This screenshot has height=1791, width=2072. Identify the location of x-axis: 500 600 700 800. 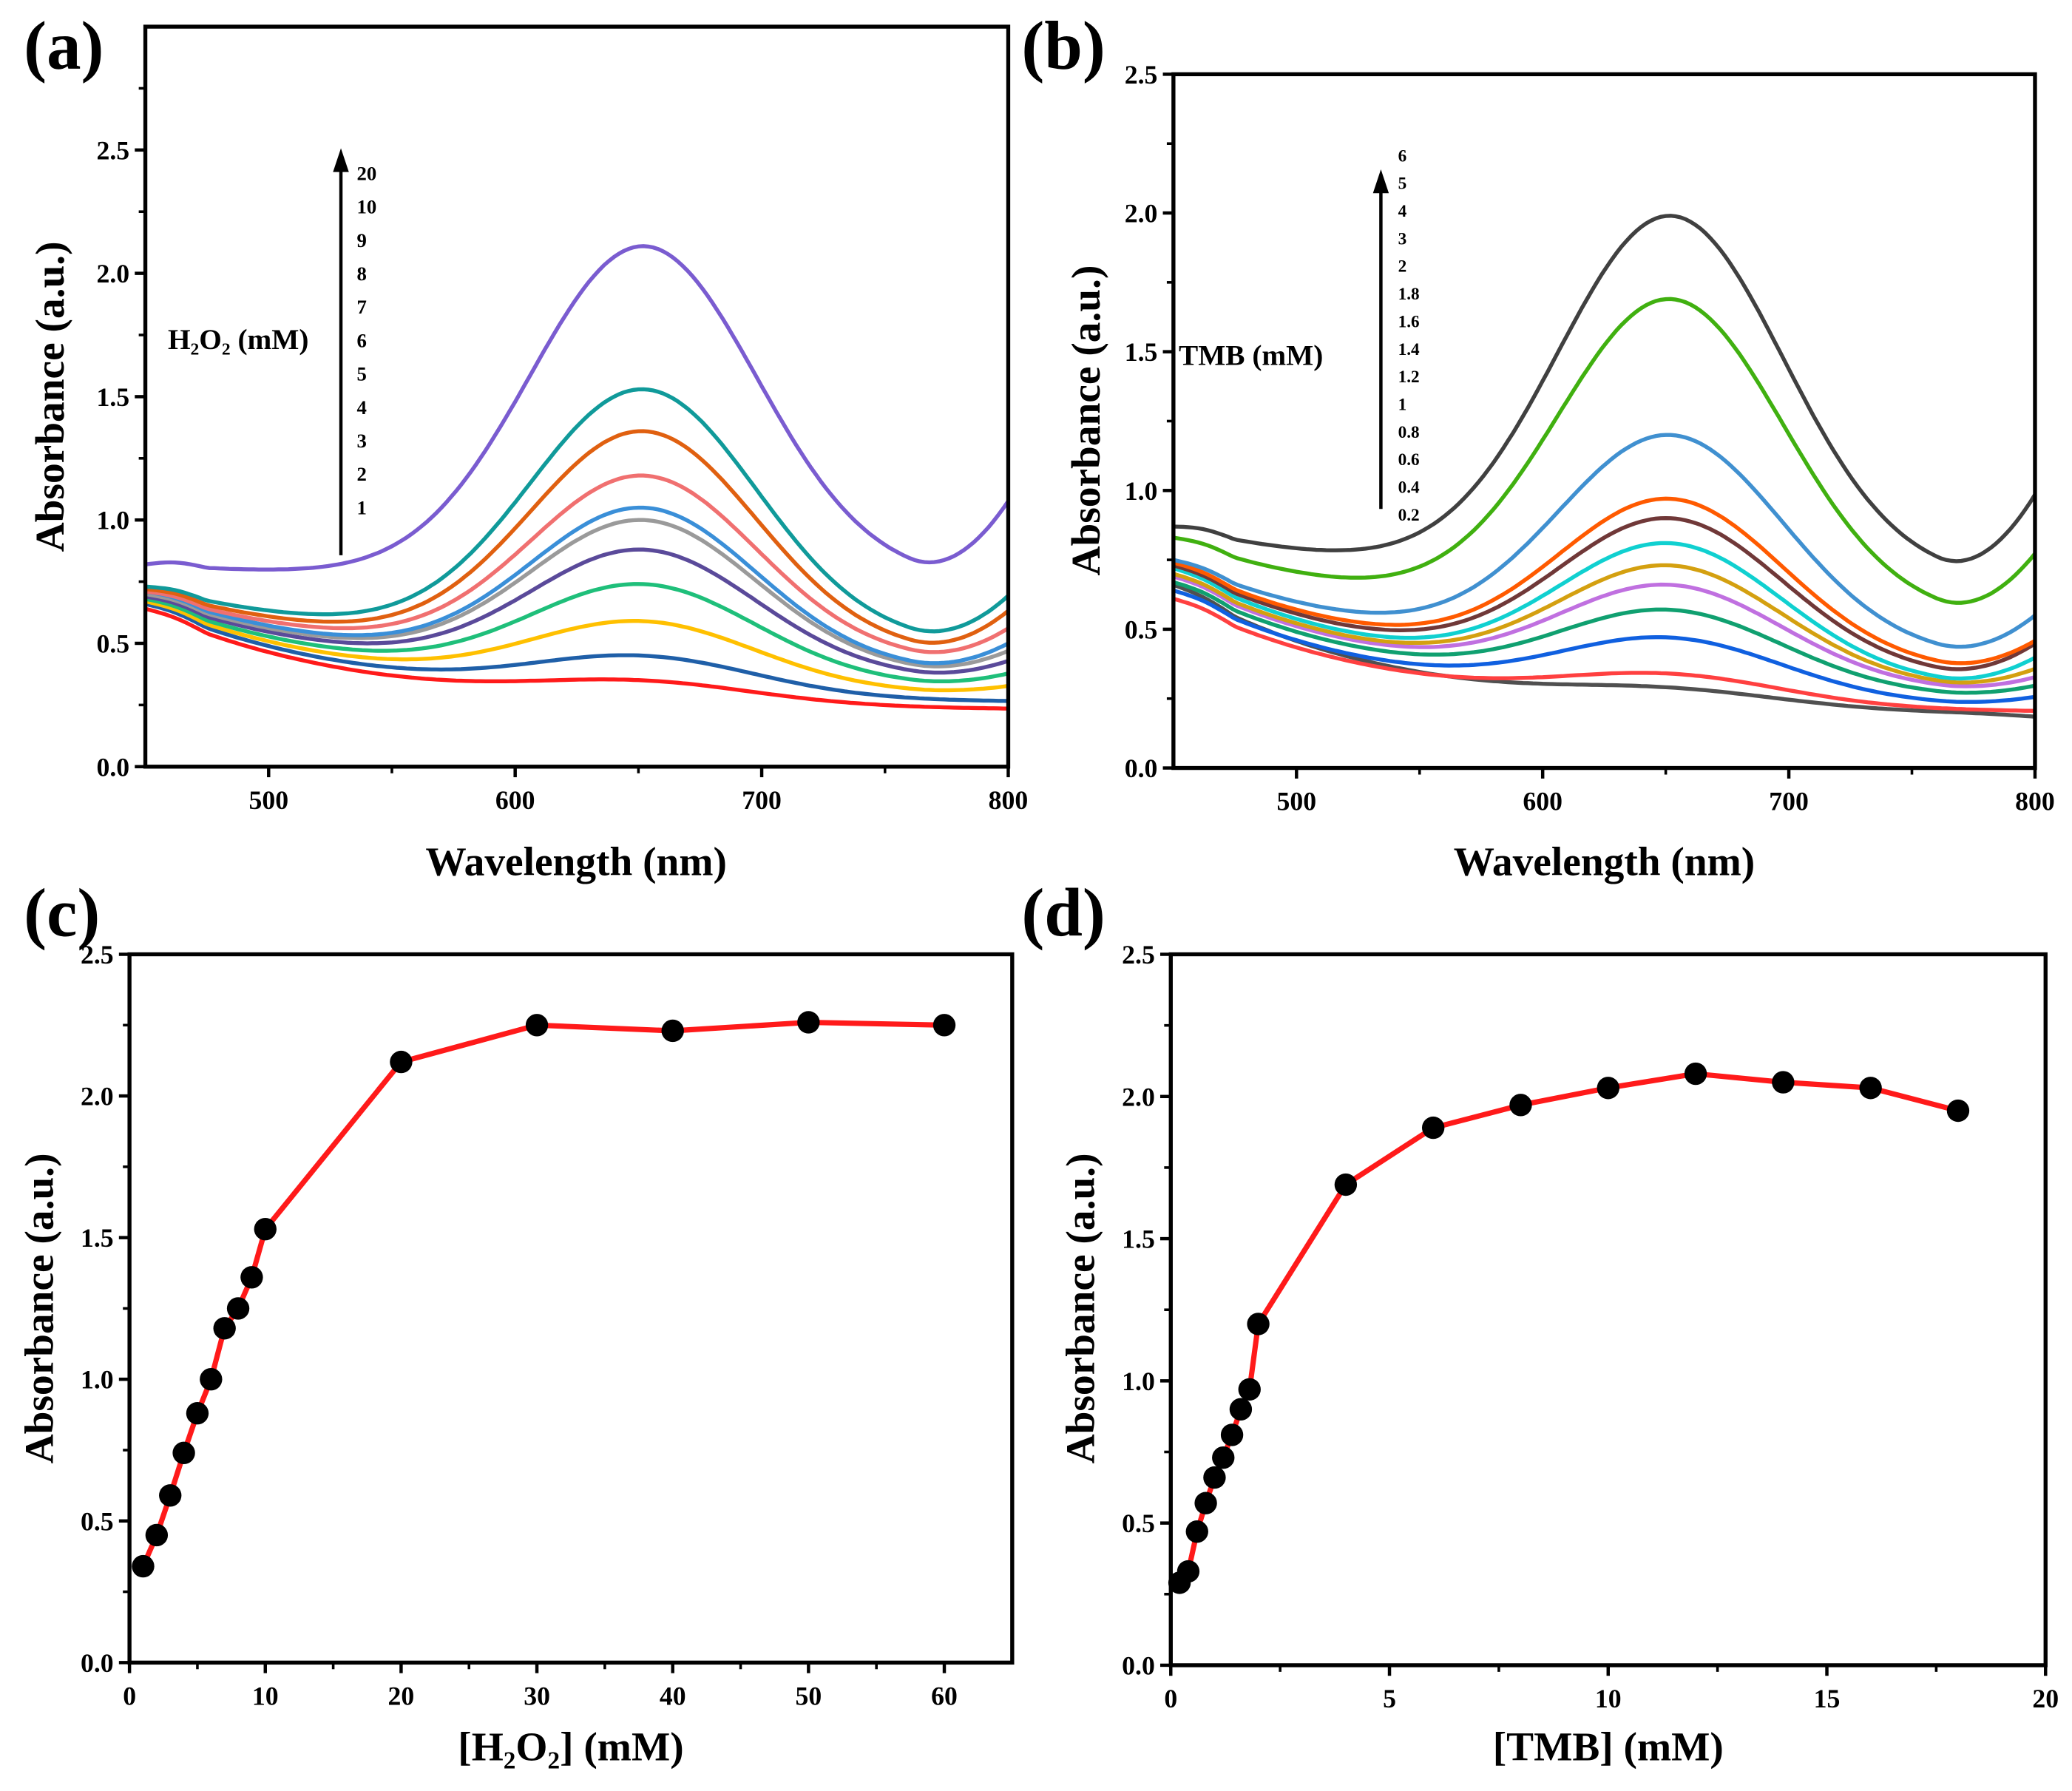
(638, 791).